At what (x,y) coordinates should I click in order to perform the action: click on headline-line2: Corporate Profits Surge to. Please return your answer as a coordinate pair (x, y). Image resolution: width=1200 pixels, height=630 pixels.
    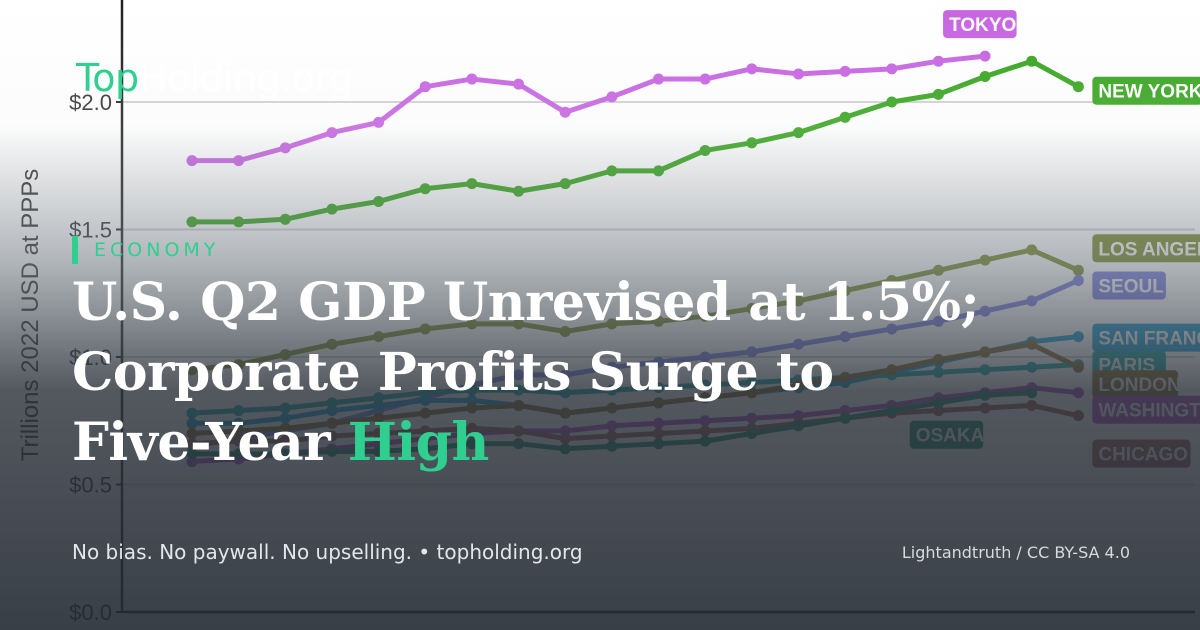
    Looking at the image, I should click on (453, 372).